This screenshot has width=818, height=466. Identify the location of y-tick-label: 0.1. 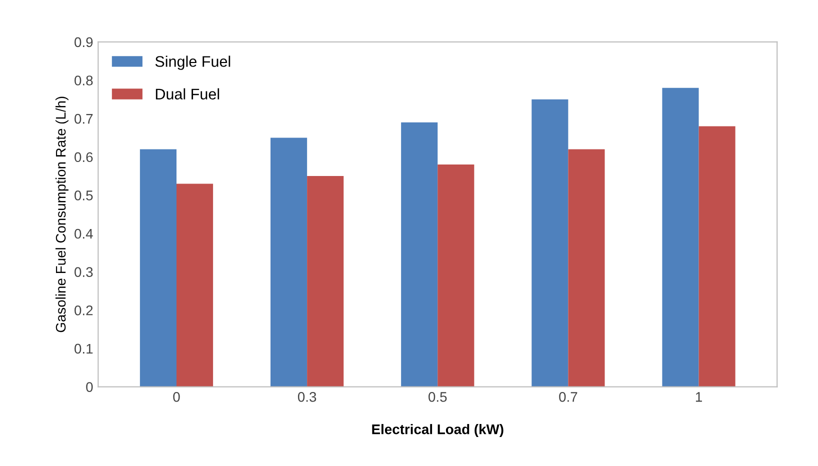
(83, 349).